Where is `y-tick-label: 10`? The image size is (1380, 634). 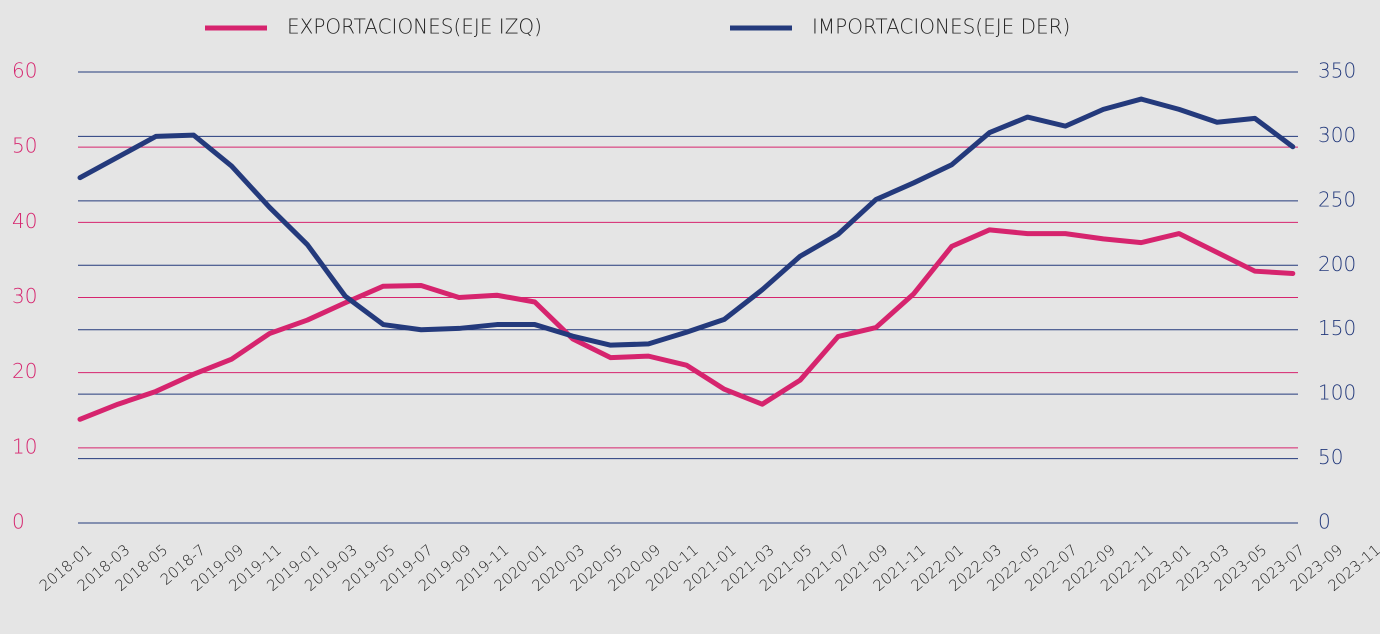 y-tick-label: 10 is located at coordinates (24, 446).